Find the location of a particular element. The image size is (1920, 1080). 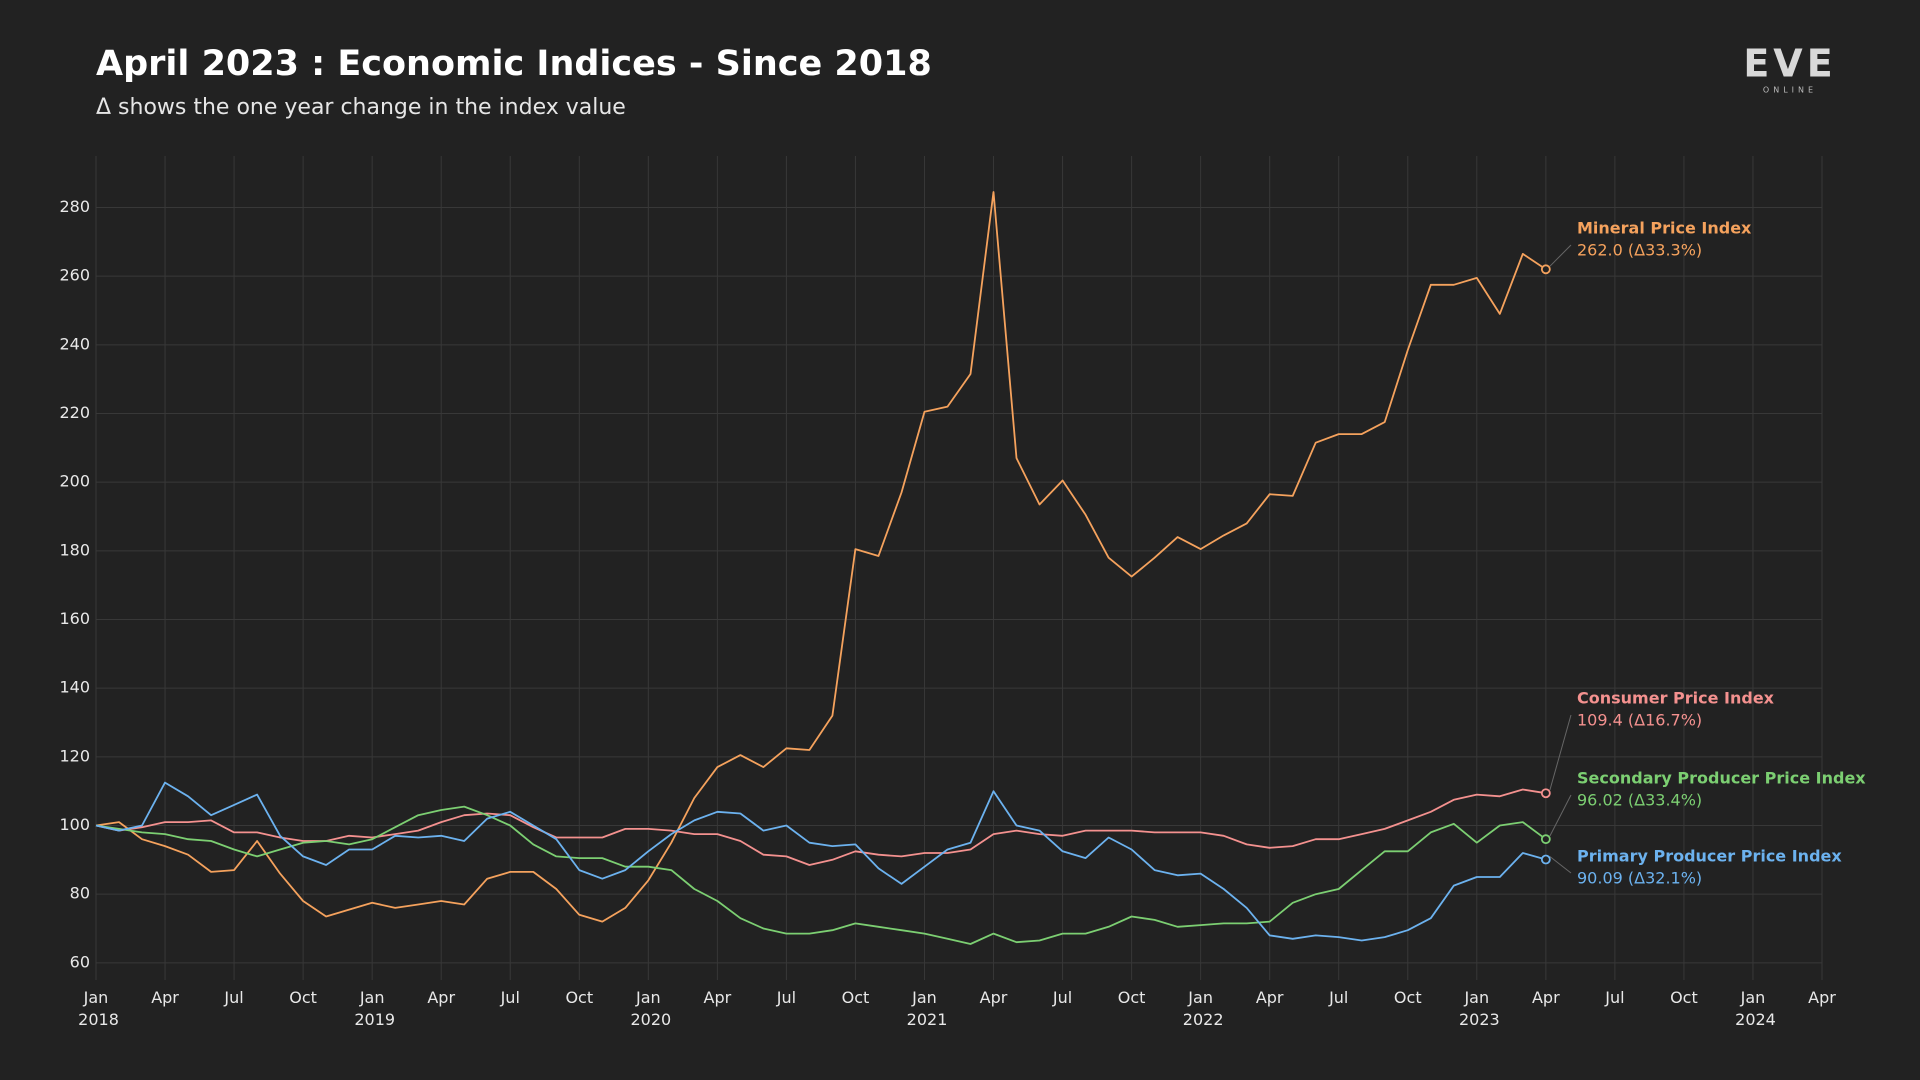

x-tick-label: Jan 2022 is located at coordinates (1201, 1008).